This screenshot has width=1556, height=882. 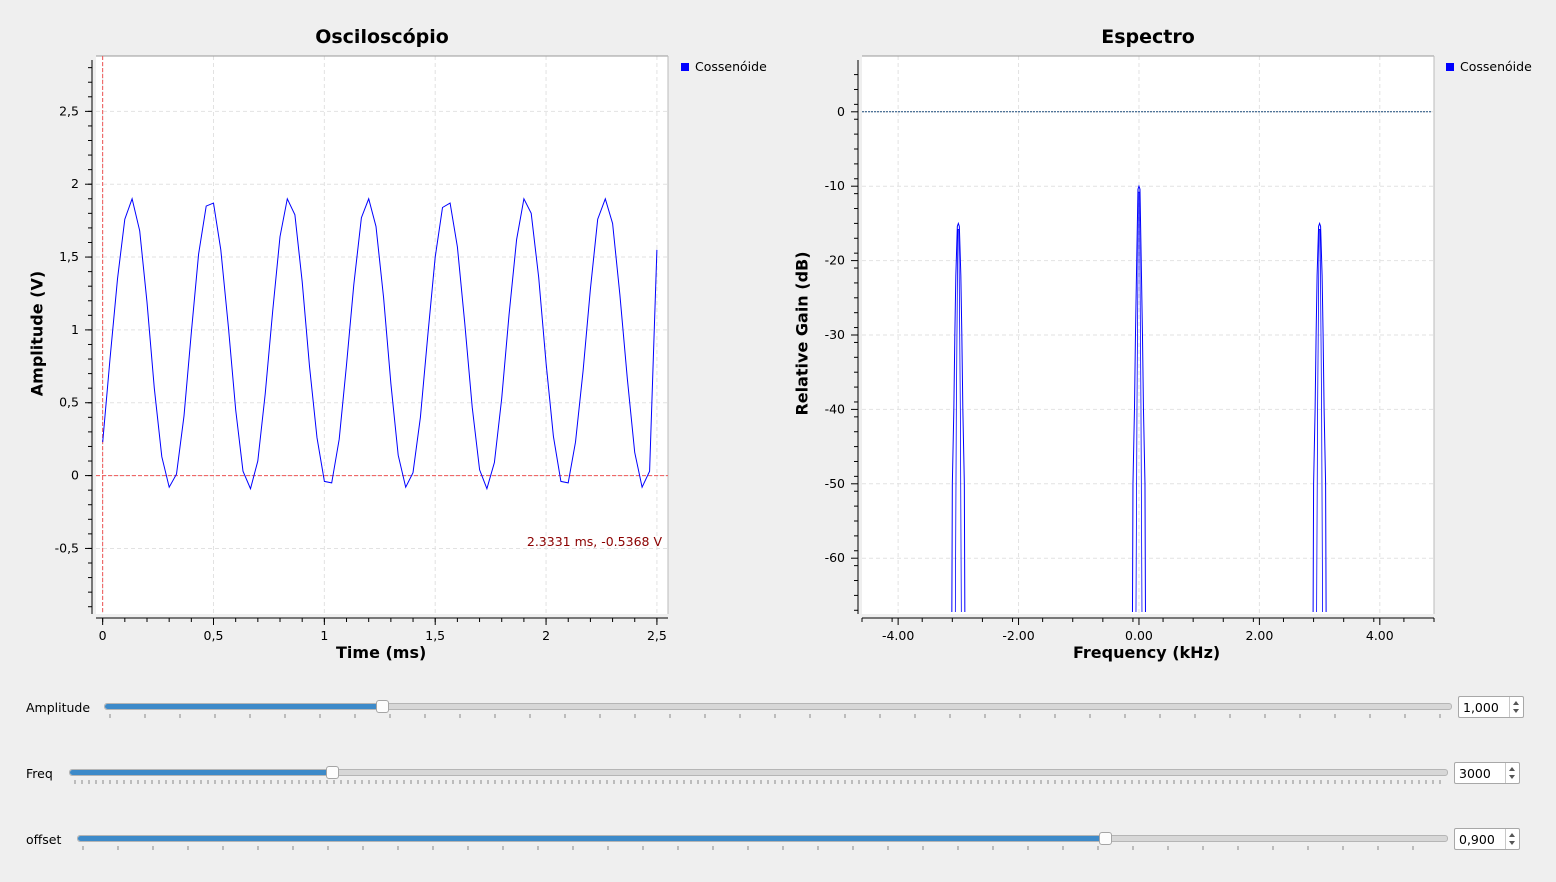 I want to click on amplitude-label: Amplitude, so click(x=58, y=707).